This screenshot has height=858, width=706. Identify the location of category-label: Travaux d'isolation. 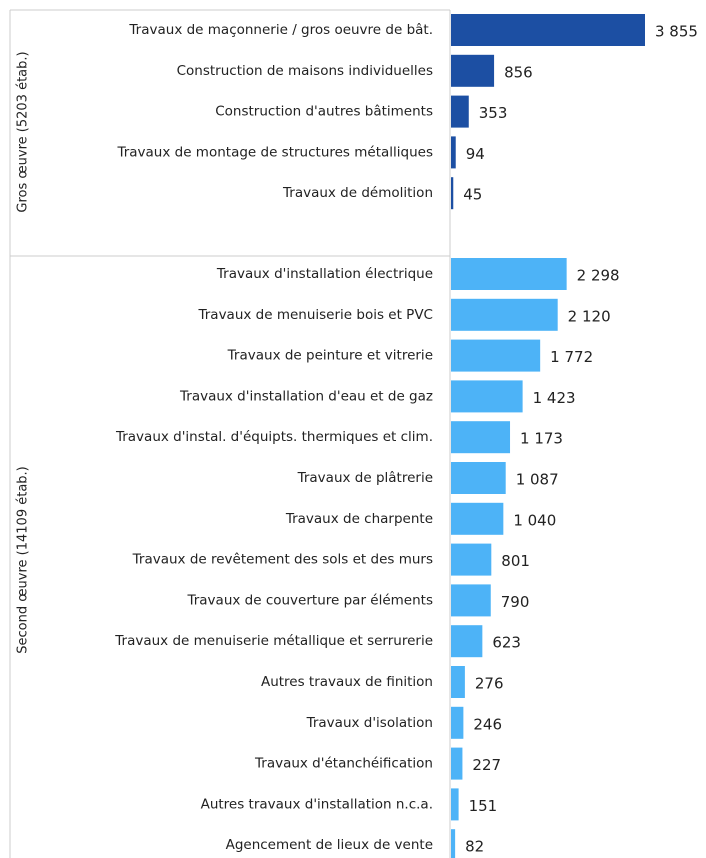
(369, 723).